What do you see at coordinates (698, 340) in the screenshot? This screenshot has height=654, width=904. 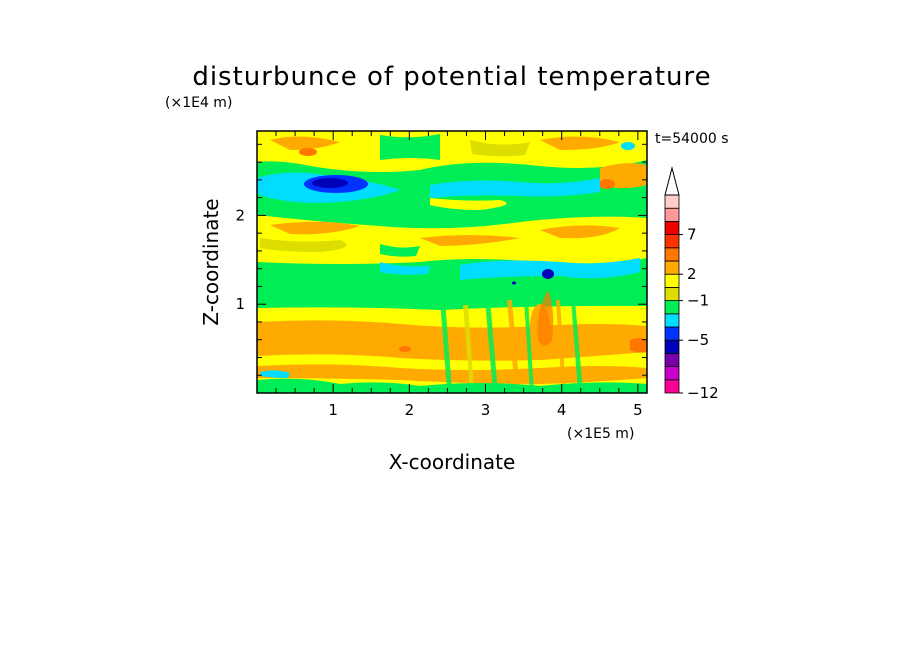 I see `colorbar-label: −5` at bounding box center [698, 340].